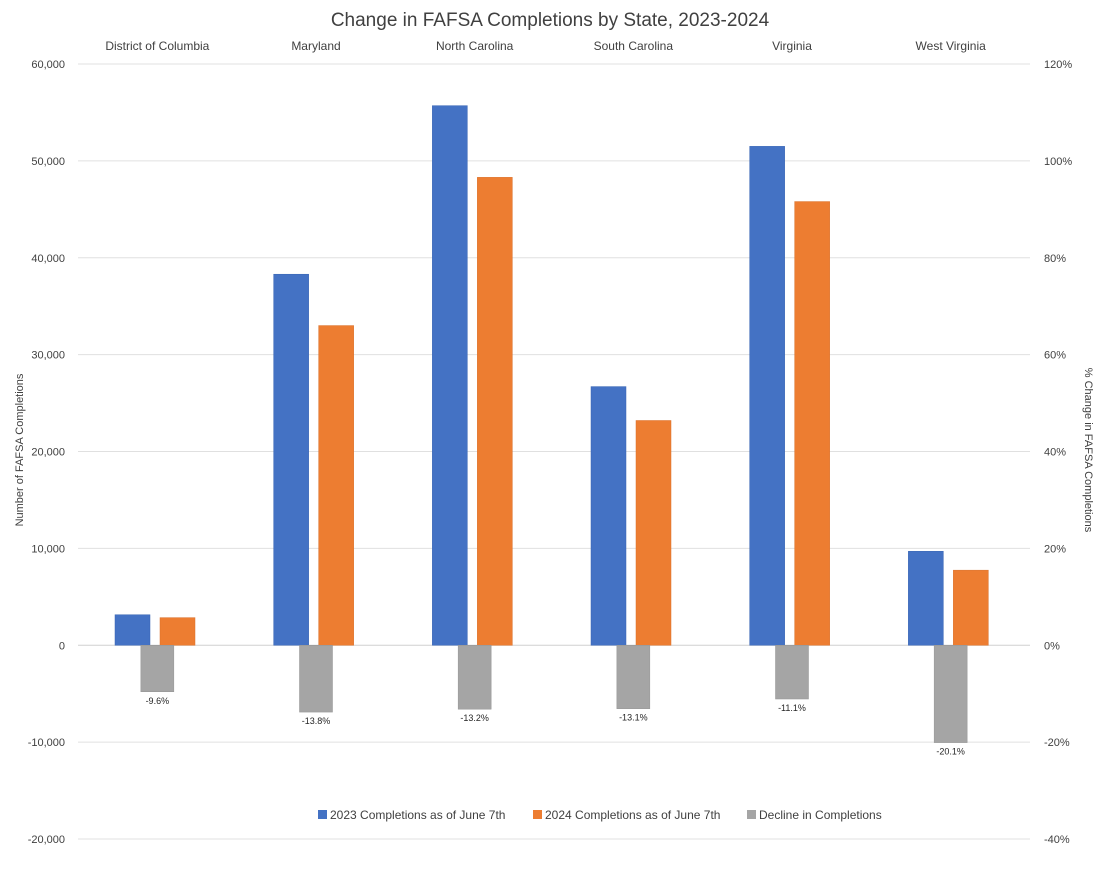 Image resolution: width=1100 pixels, height=877 pixels. Describe the element at coordinates (1088, 450) in the screenshot. I see `y2-axis-title: % Change in FAFSA Completions` at that location.